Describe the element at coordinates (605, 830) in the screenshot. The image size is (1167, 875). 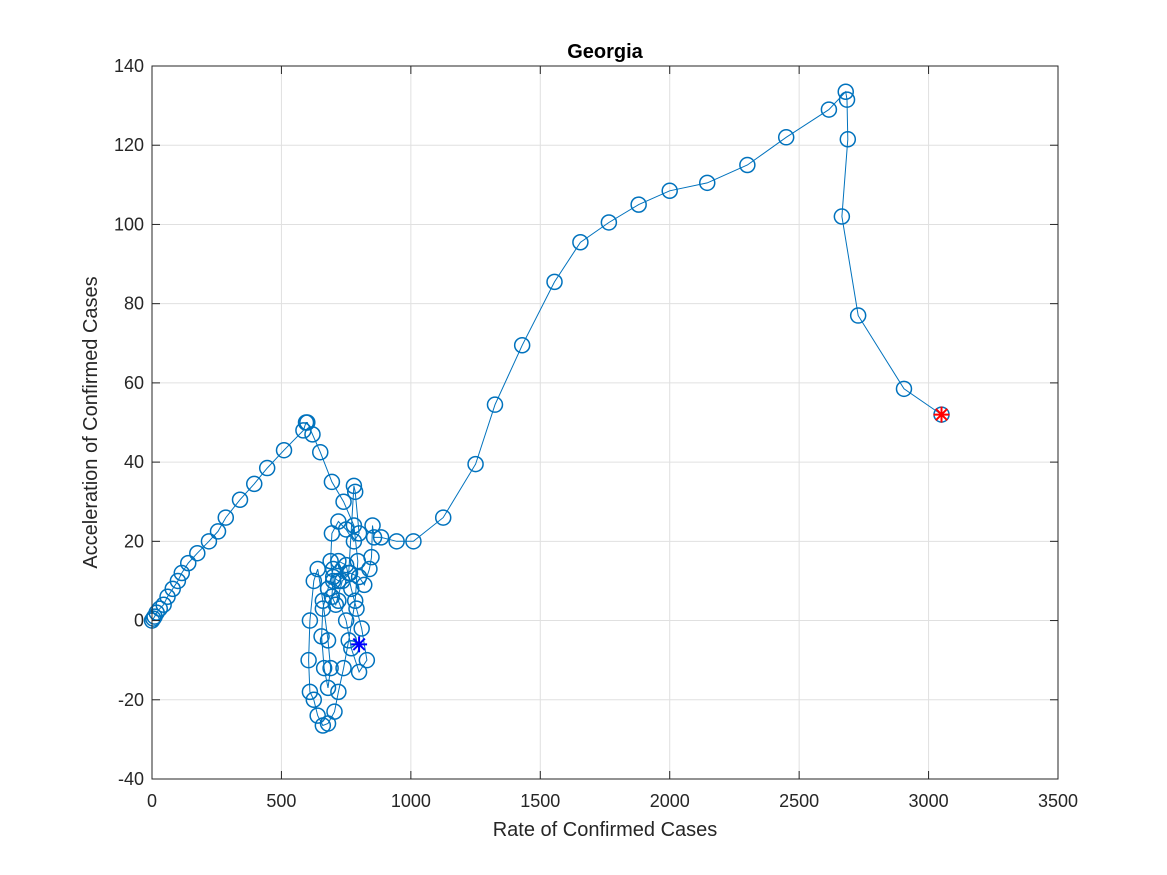
I see `x-axis-label: Rate of Confirmed Cases` at that location.